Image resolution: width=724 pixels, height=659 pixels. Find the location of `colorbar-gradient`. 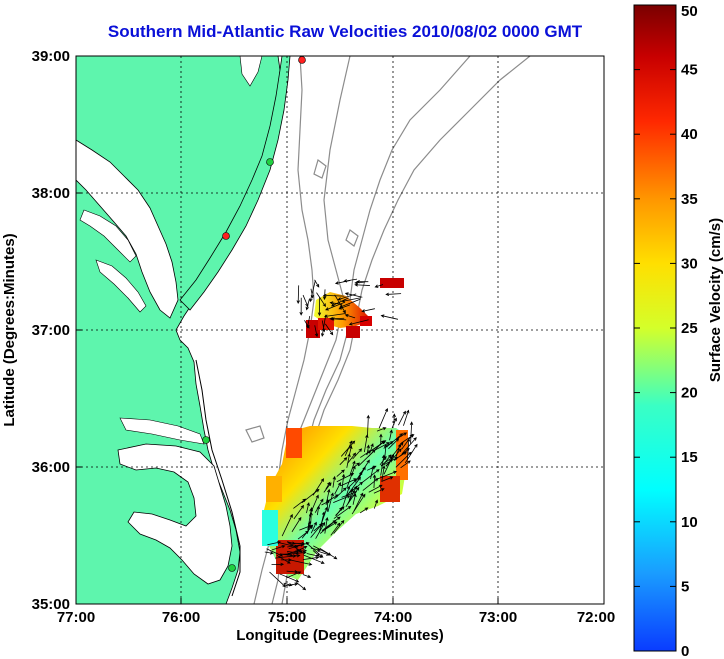

colorbar-gradient is located at coordinates (655, 328).